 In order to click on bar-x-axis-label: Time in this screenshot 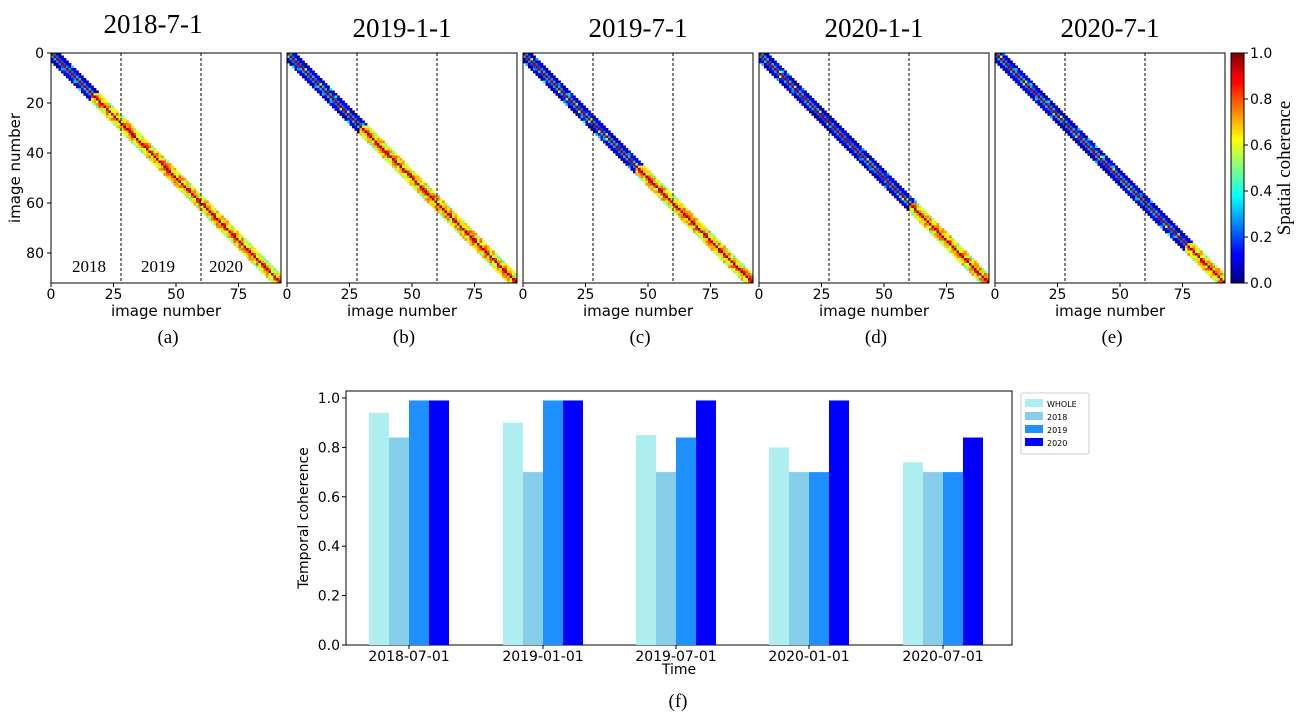, I will do `click(678, 670)`.